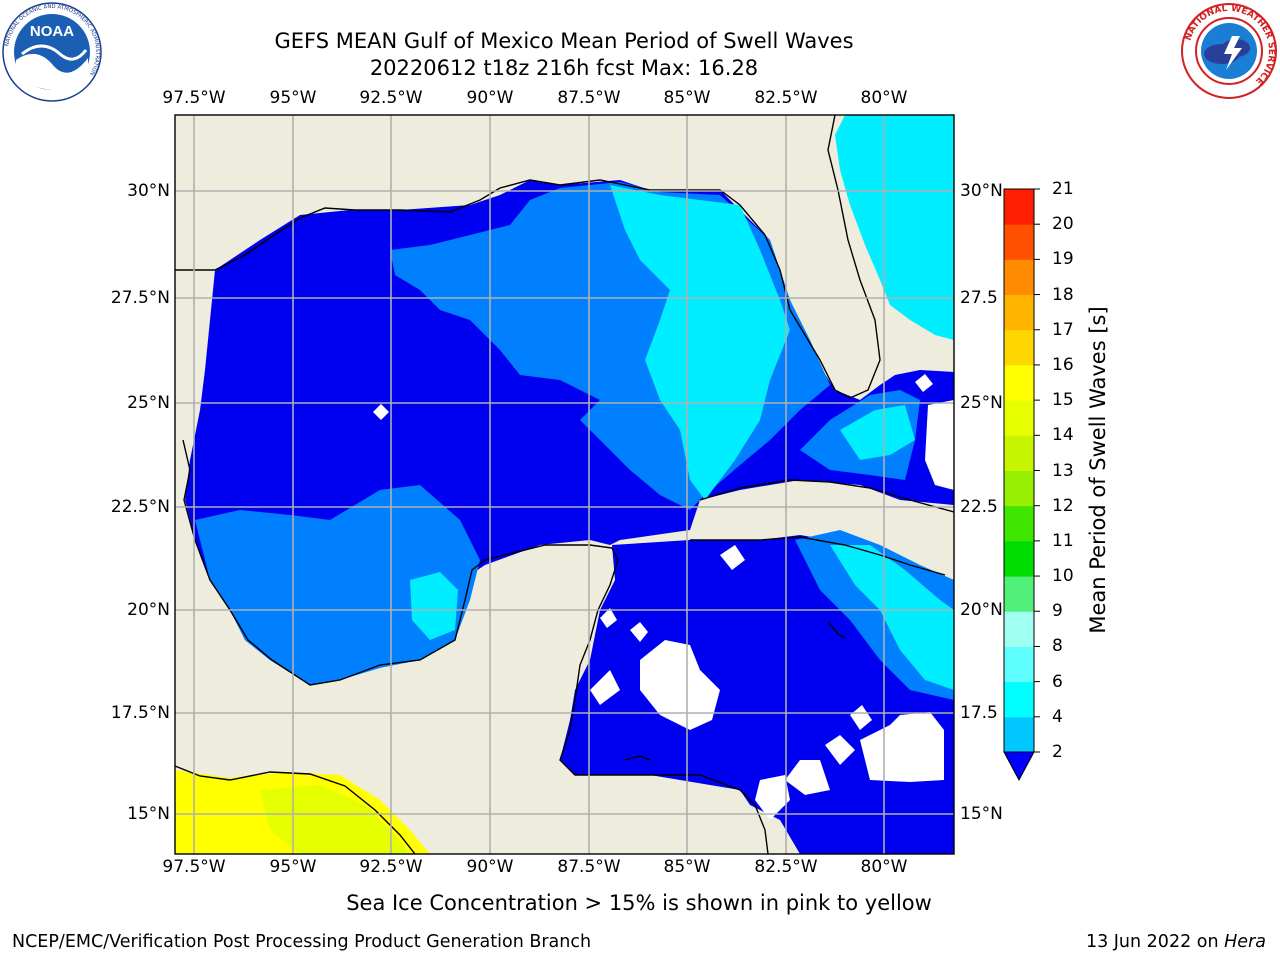 This screenshot has width=1280, height=960. Describe the element at coordinates (589, 98) in the screenshot. I see `lon-label-top: 87.5°W` at that location.